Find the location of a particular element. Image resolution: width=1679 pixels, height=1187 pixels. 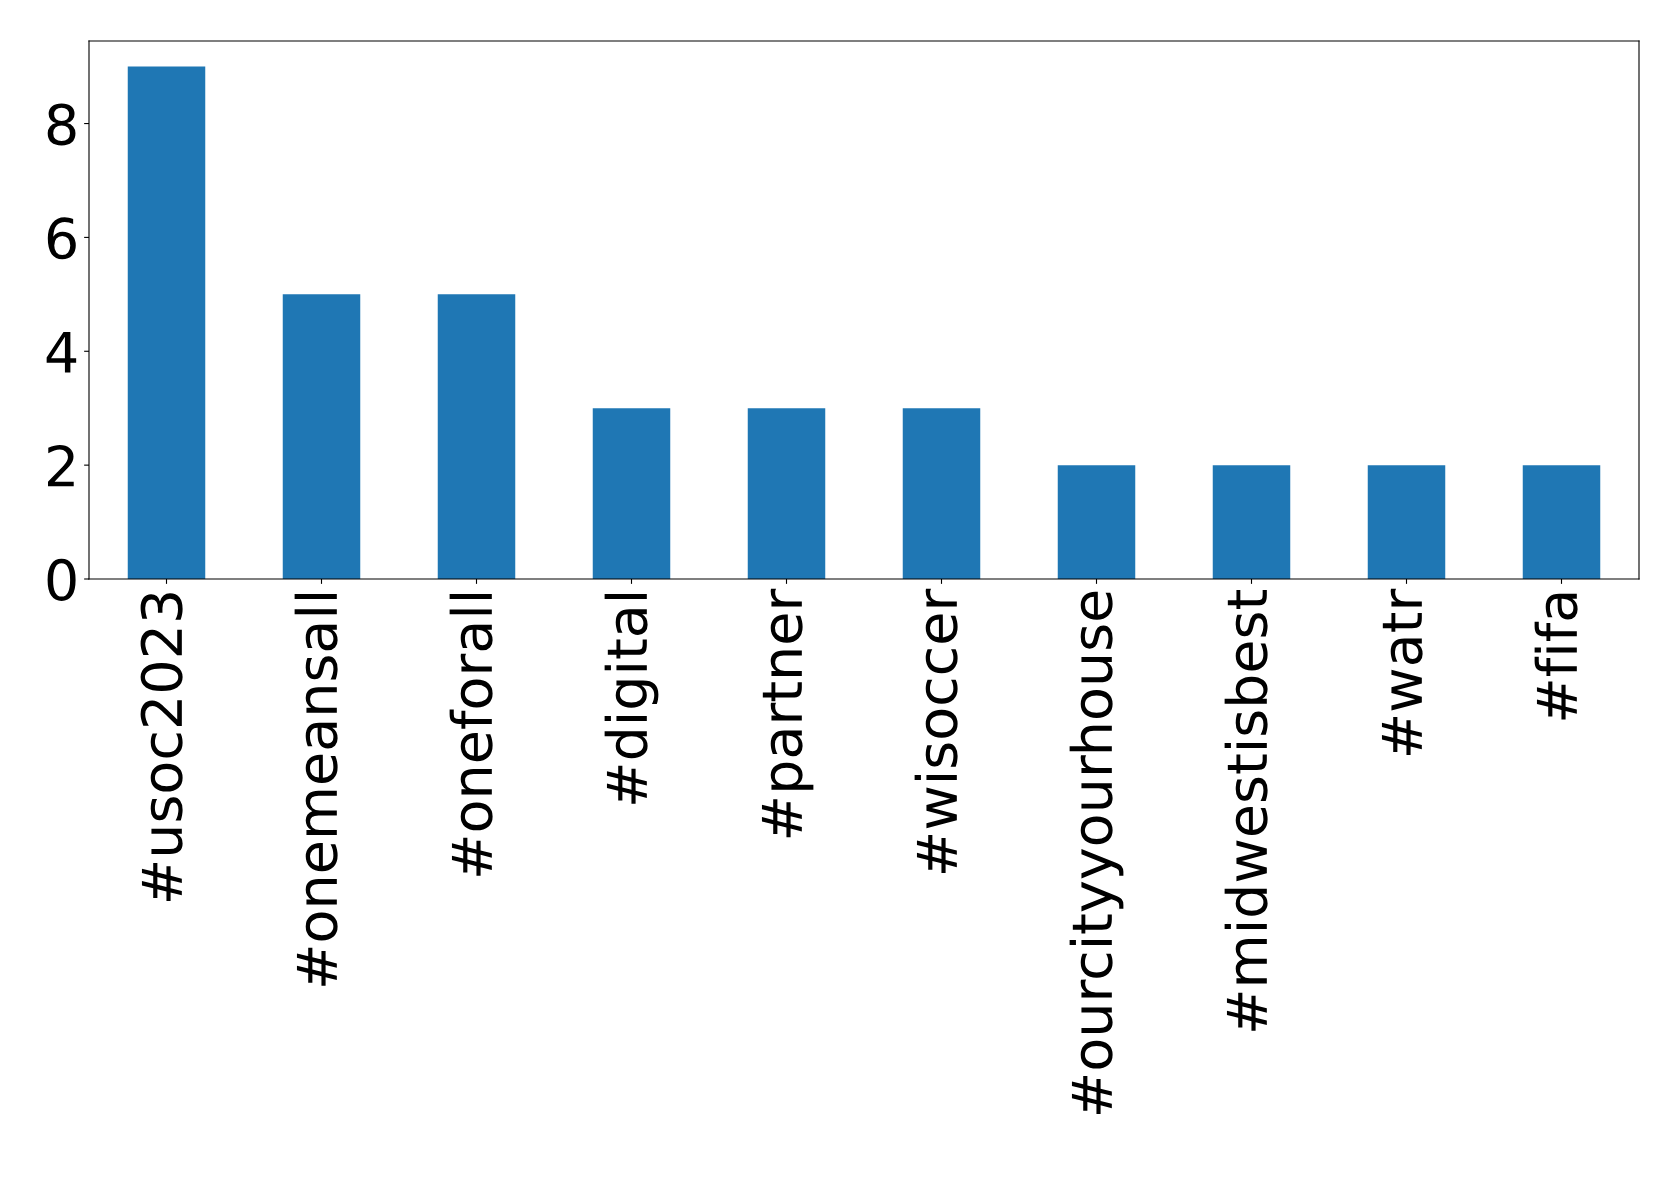

y-tick-label: 0 is located at coordinates (61, 579).